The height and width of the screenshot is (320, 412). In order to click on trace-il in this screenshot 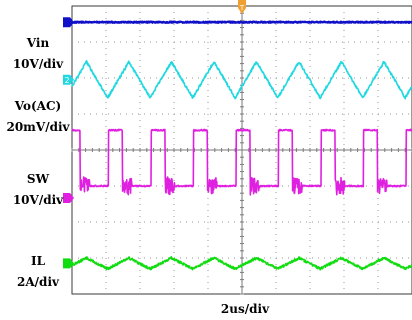, I will do `click(241, 263)`.